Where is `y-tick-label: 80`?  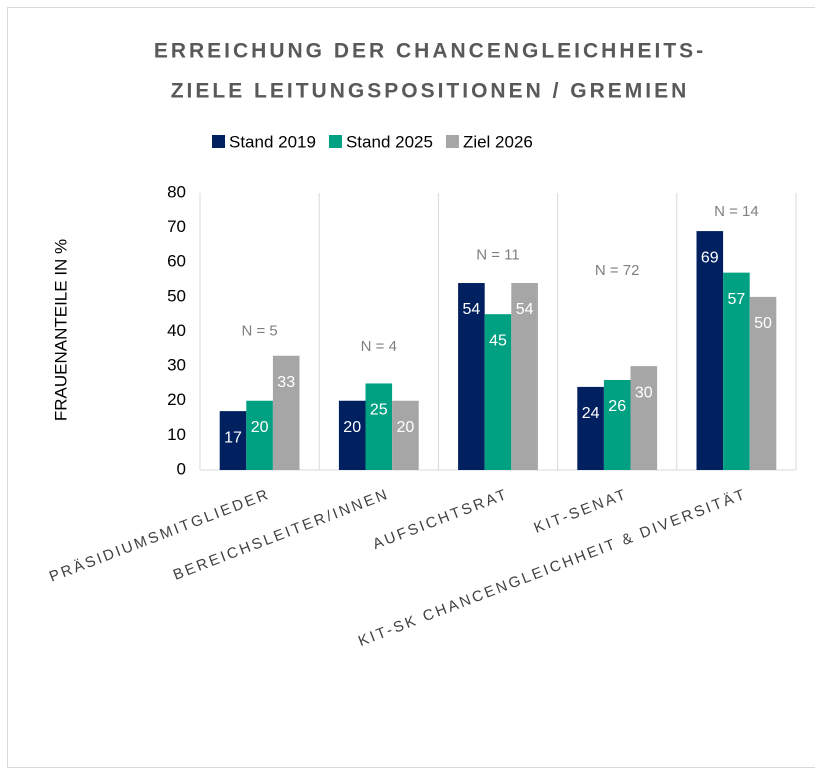
y-tick-label: 80 is located at coordinates (176, 191).